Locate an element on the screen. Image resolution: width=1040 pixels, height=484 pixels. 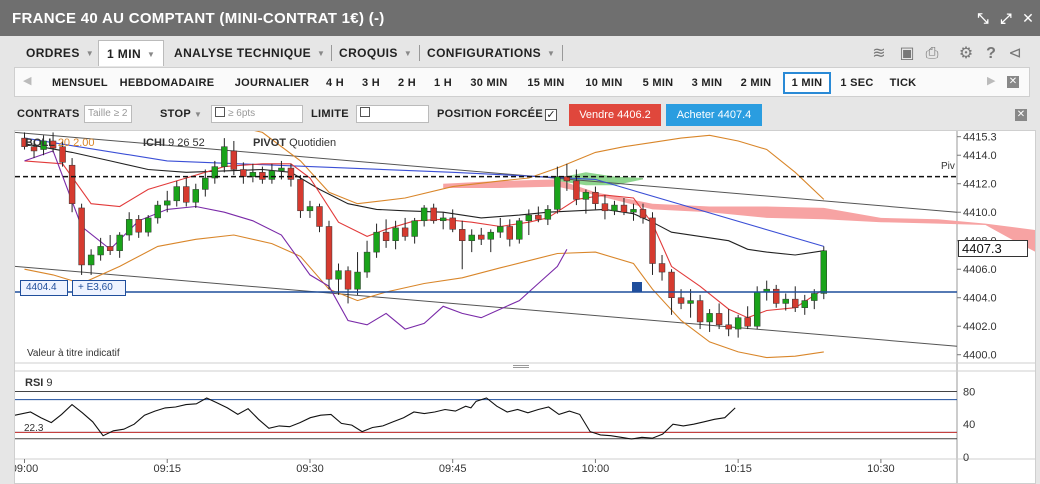
timeframe-mensuel: MENSUEL is located at coordinates (80, 83).